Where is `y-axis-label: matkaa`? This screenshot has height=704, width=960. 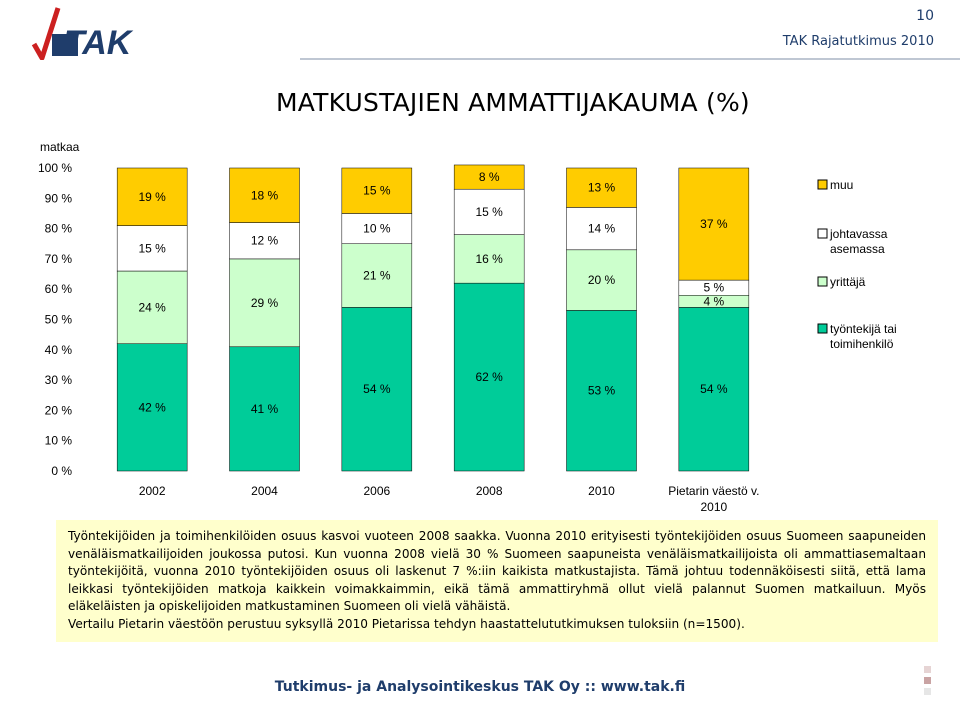
y-axis-label: matkaa is located at coordinates (60, 147).